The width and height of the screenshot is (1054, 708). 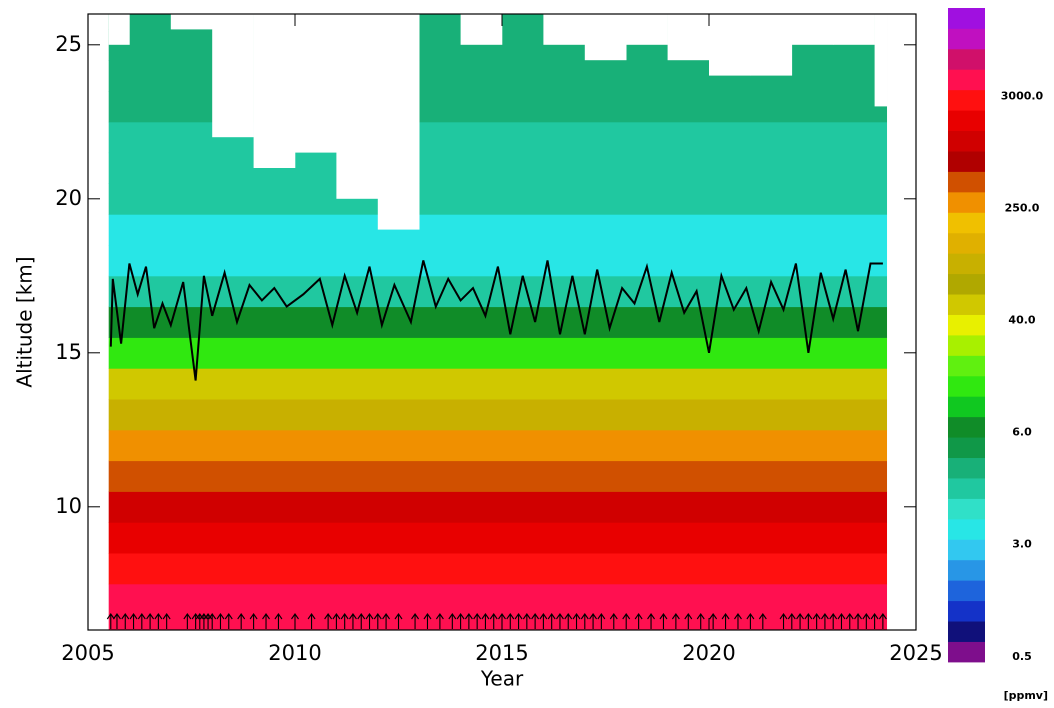 What do you see at coordinates (708, 653) in the screenshot?
I see `x-tick-label: 2020` at bounding box center [708, 653].